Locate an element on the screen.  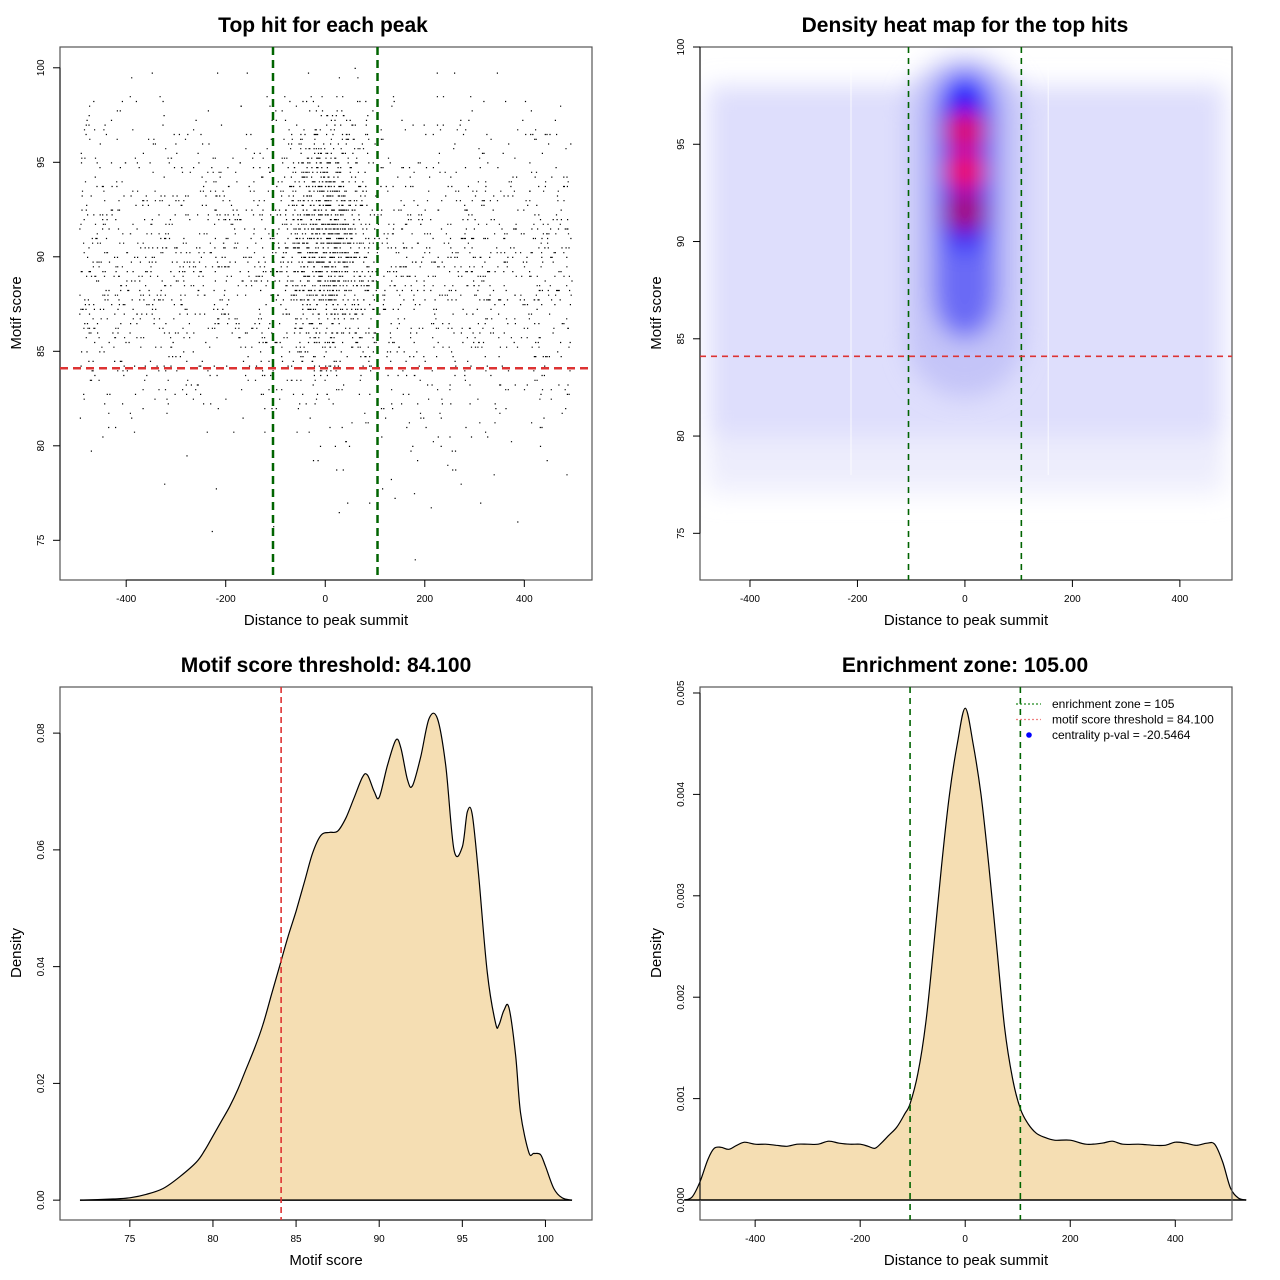
score-density-x-tick-label: 100 is located at coordinates (545, 1239).